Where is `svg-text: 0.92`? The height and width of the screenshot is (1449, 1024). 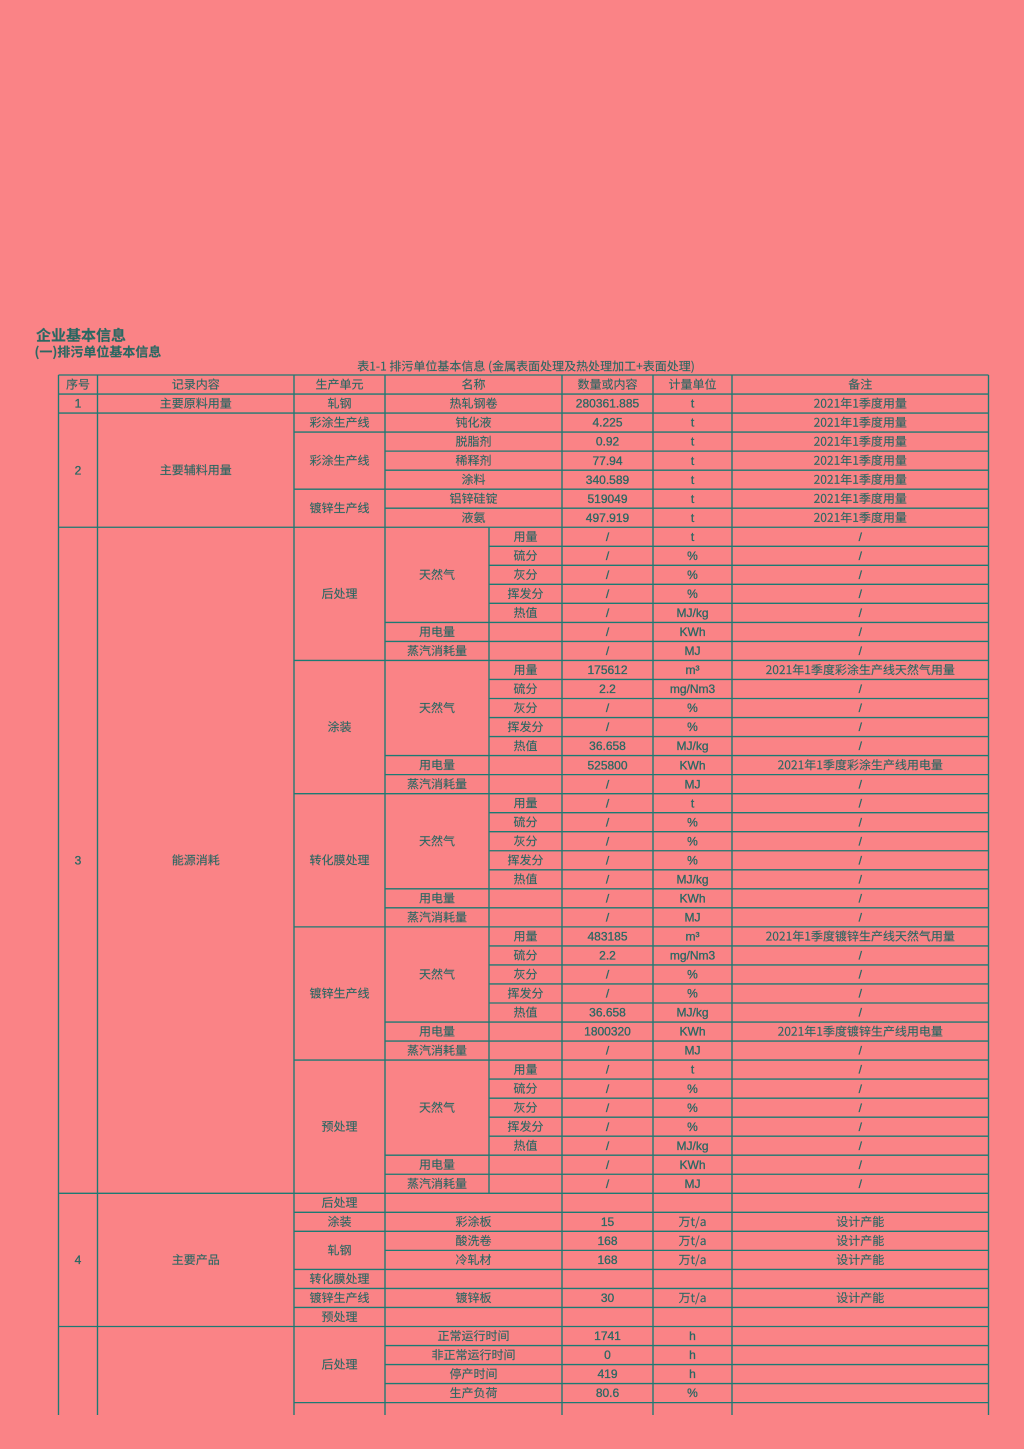 svg-text: 0.92 is located at coordinates (608, 442).